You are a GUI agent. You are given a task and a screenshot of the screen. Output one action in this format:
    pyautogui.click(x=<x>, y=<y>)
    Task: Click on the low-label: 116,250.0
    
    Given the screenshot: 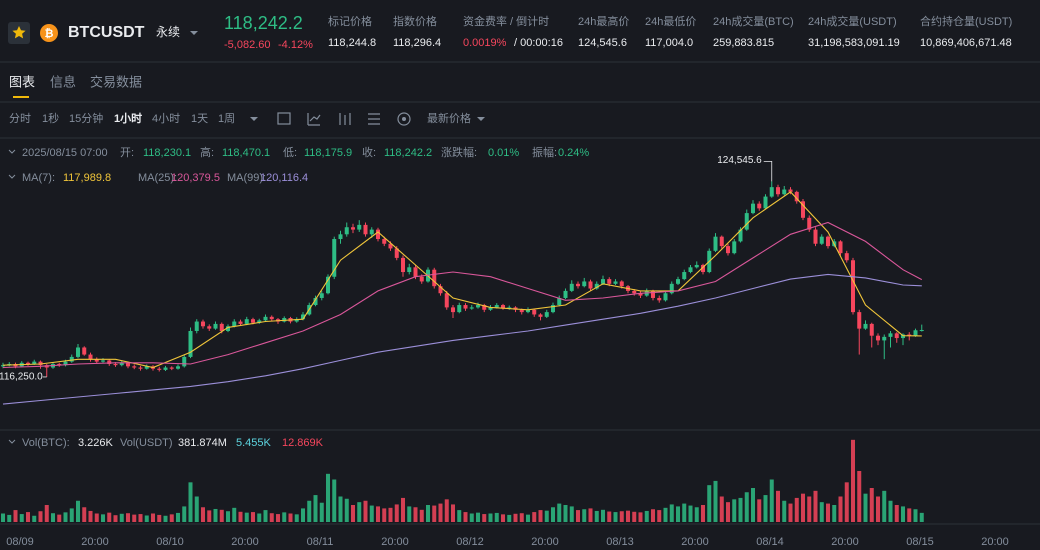 What is the action you would take?
    pyautogui.click(x=21, y=377)
    